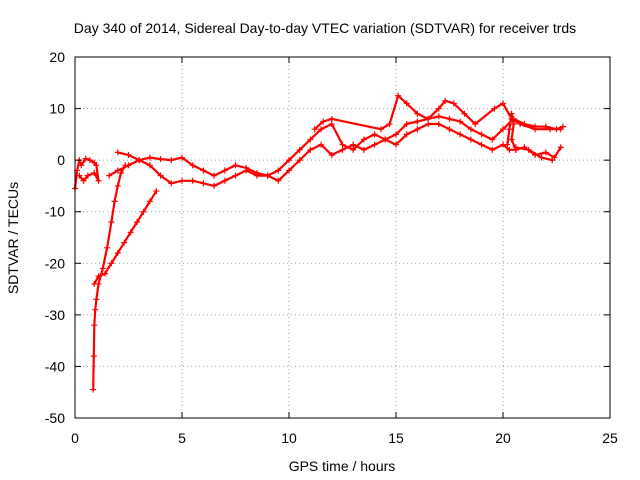 This screenshot has height=480, width=640. I want to click on y-tick-label: -10, so click(55, 212).